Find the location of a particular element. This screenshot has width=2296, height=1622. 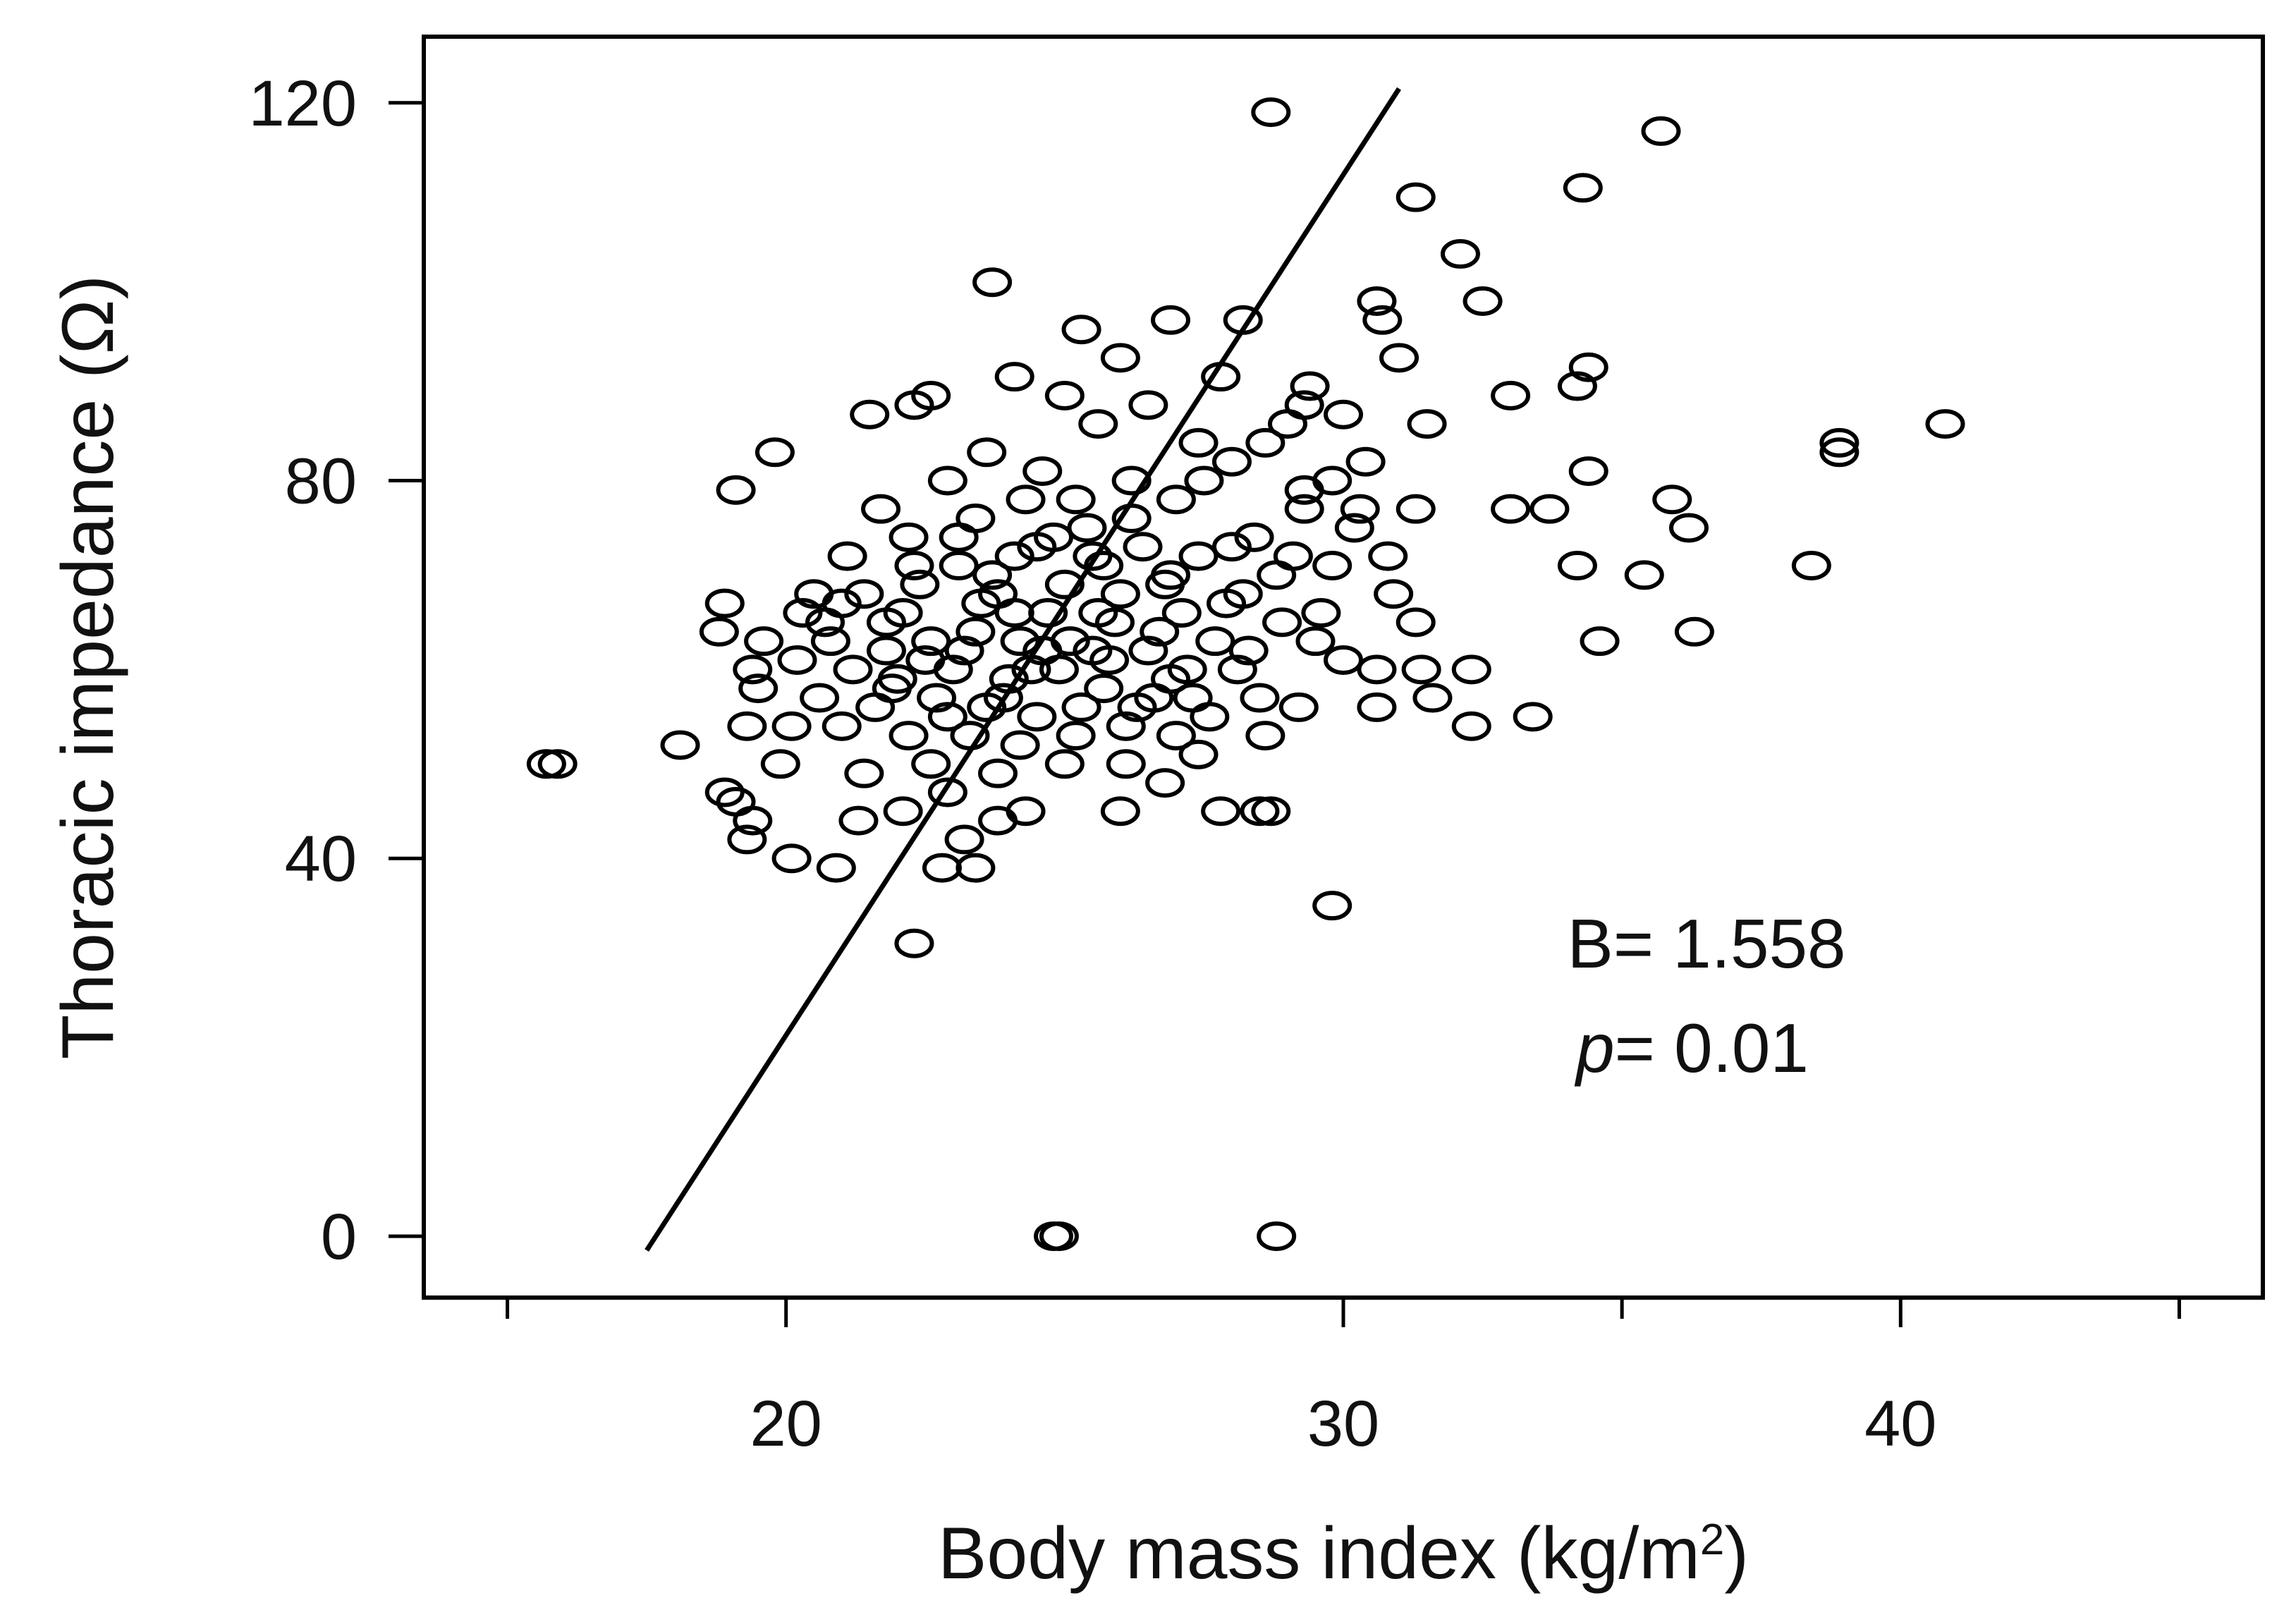

annotation-p: p= 0.01 is located at coordinates (1691, 1048).